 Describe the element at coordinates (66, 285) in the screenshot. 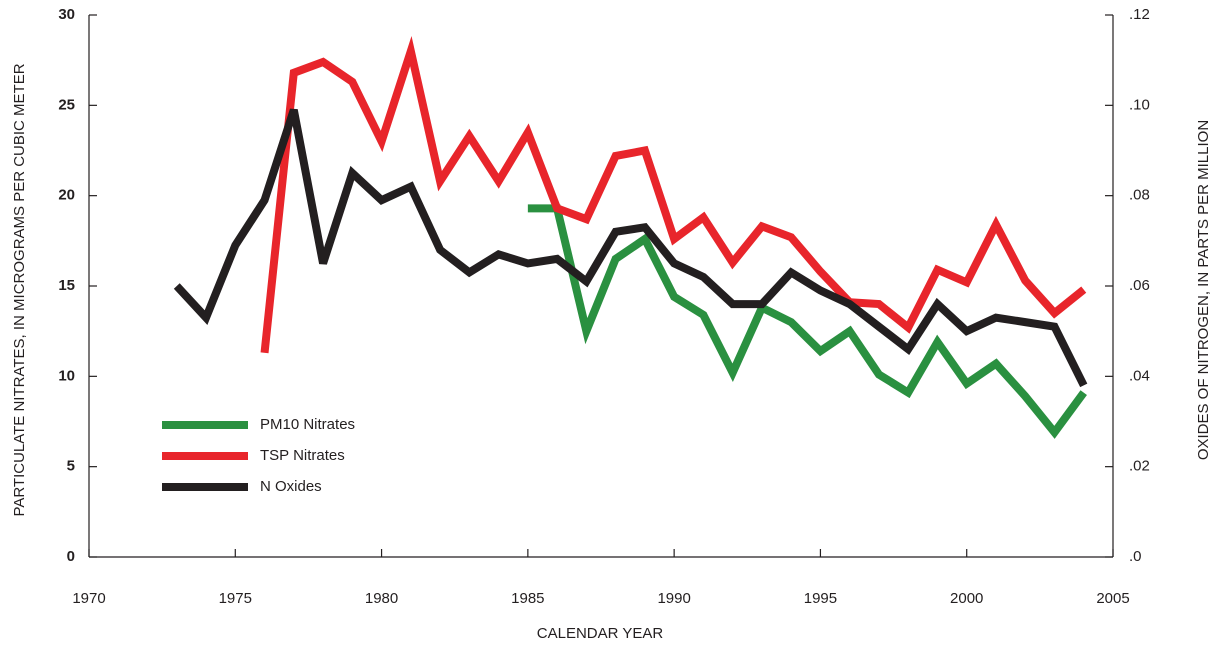

I see `y-tick-label: 15` at that location.